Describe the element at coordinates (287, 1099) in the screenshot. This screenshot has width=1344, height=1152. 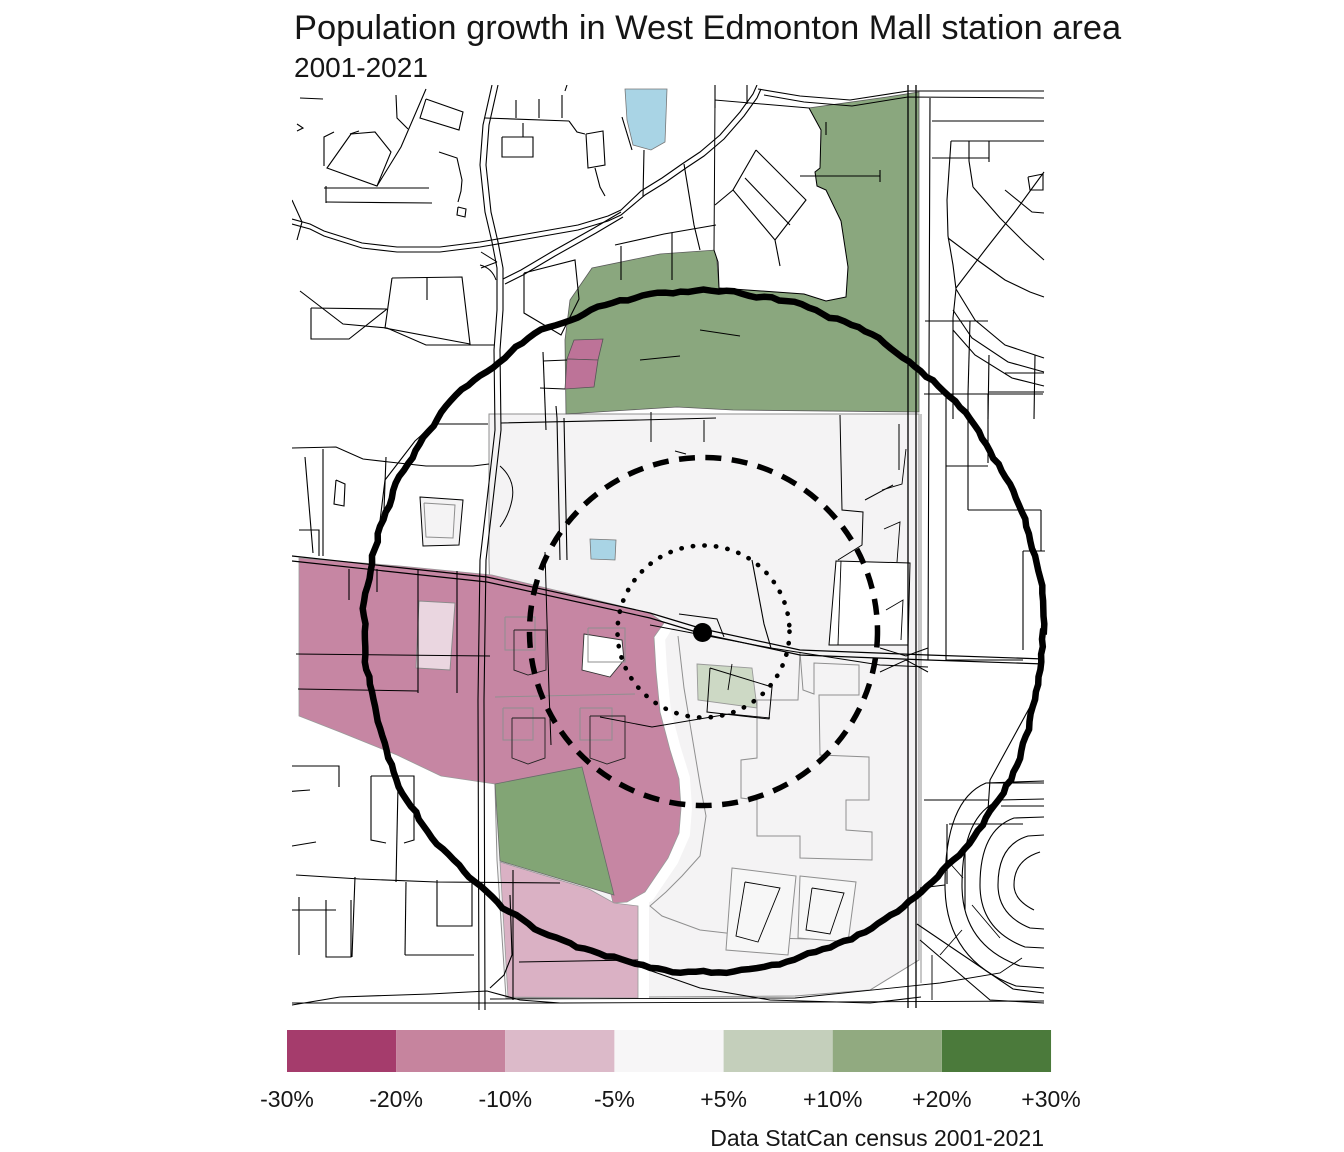
I see `svg-text: -30%` at that location.